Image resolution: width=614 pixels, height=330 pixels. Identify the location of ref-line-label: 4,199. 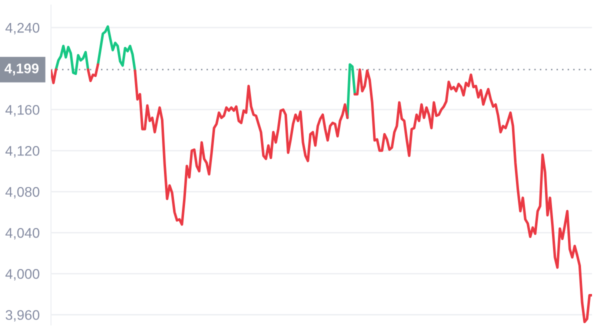
(21, 70).